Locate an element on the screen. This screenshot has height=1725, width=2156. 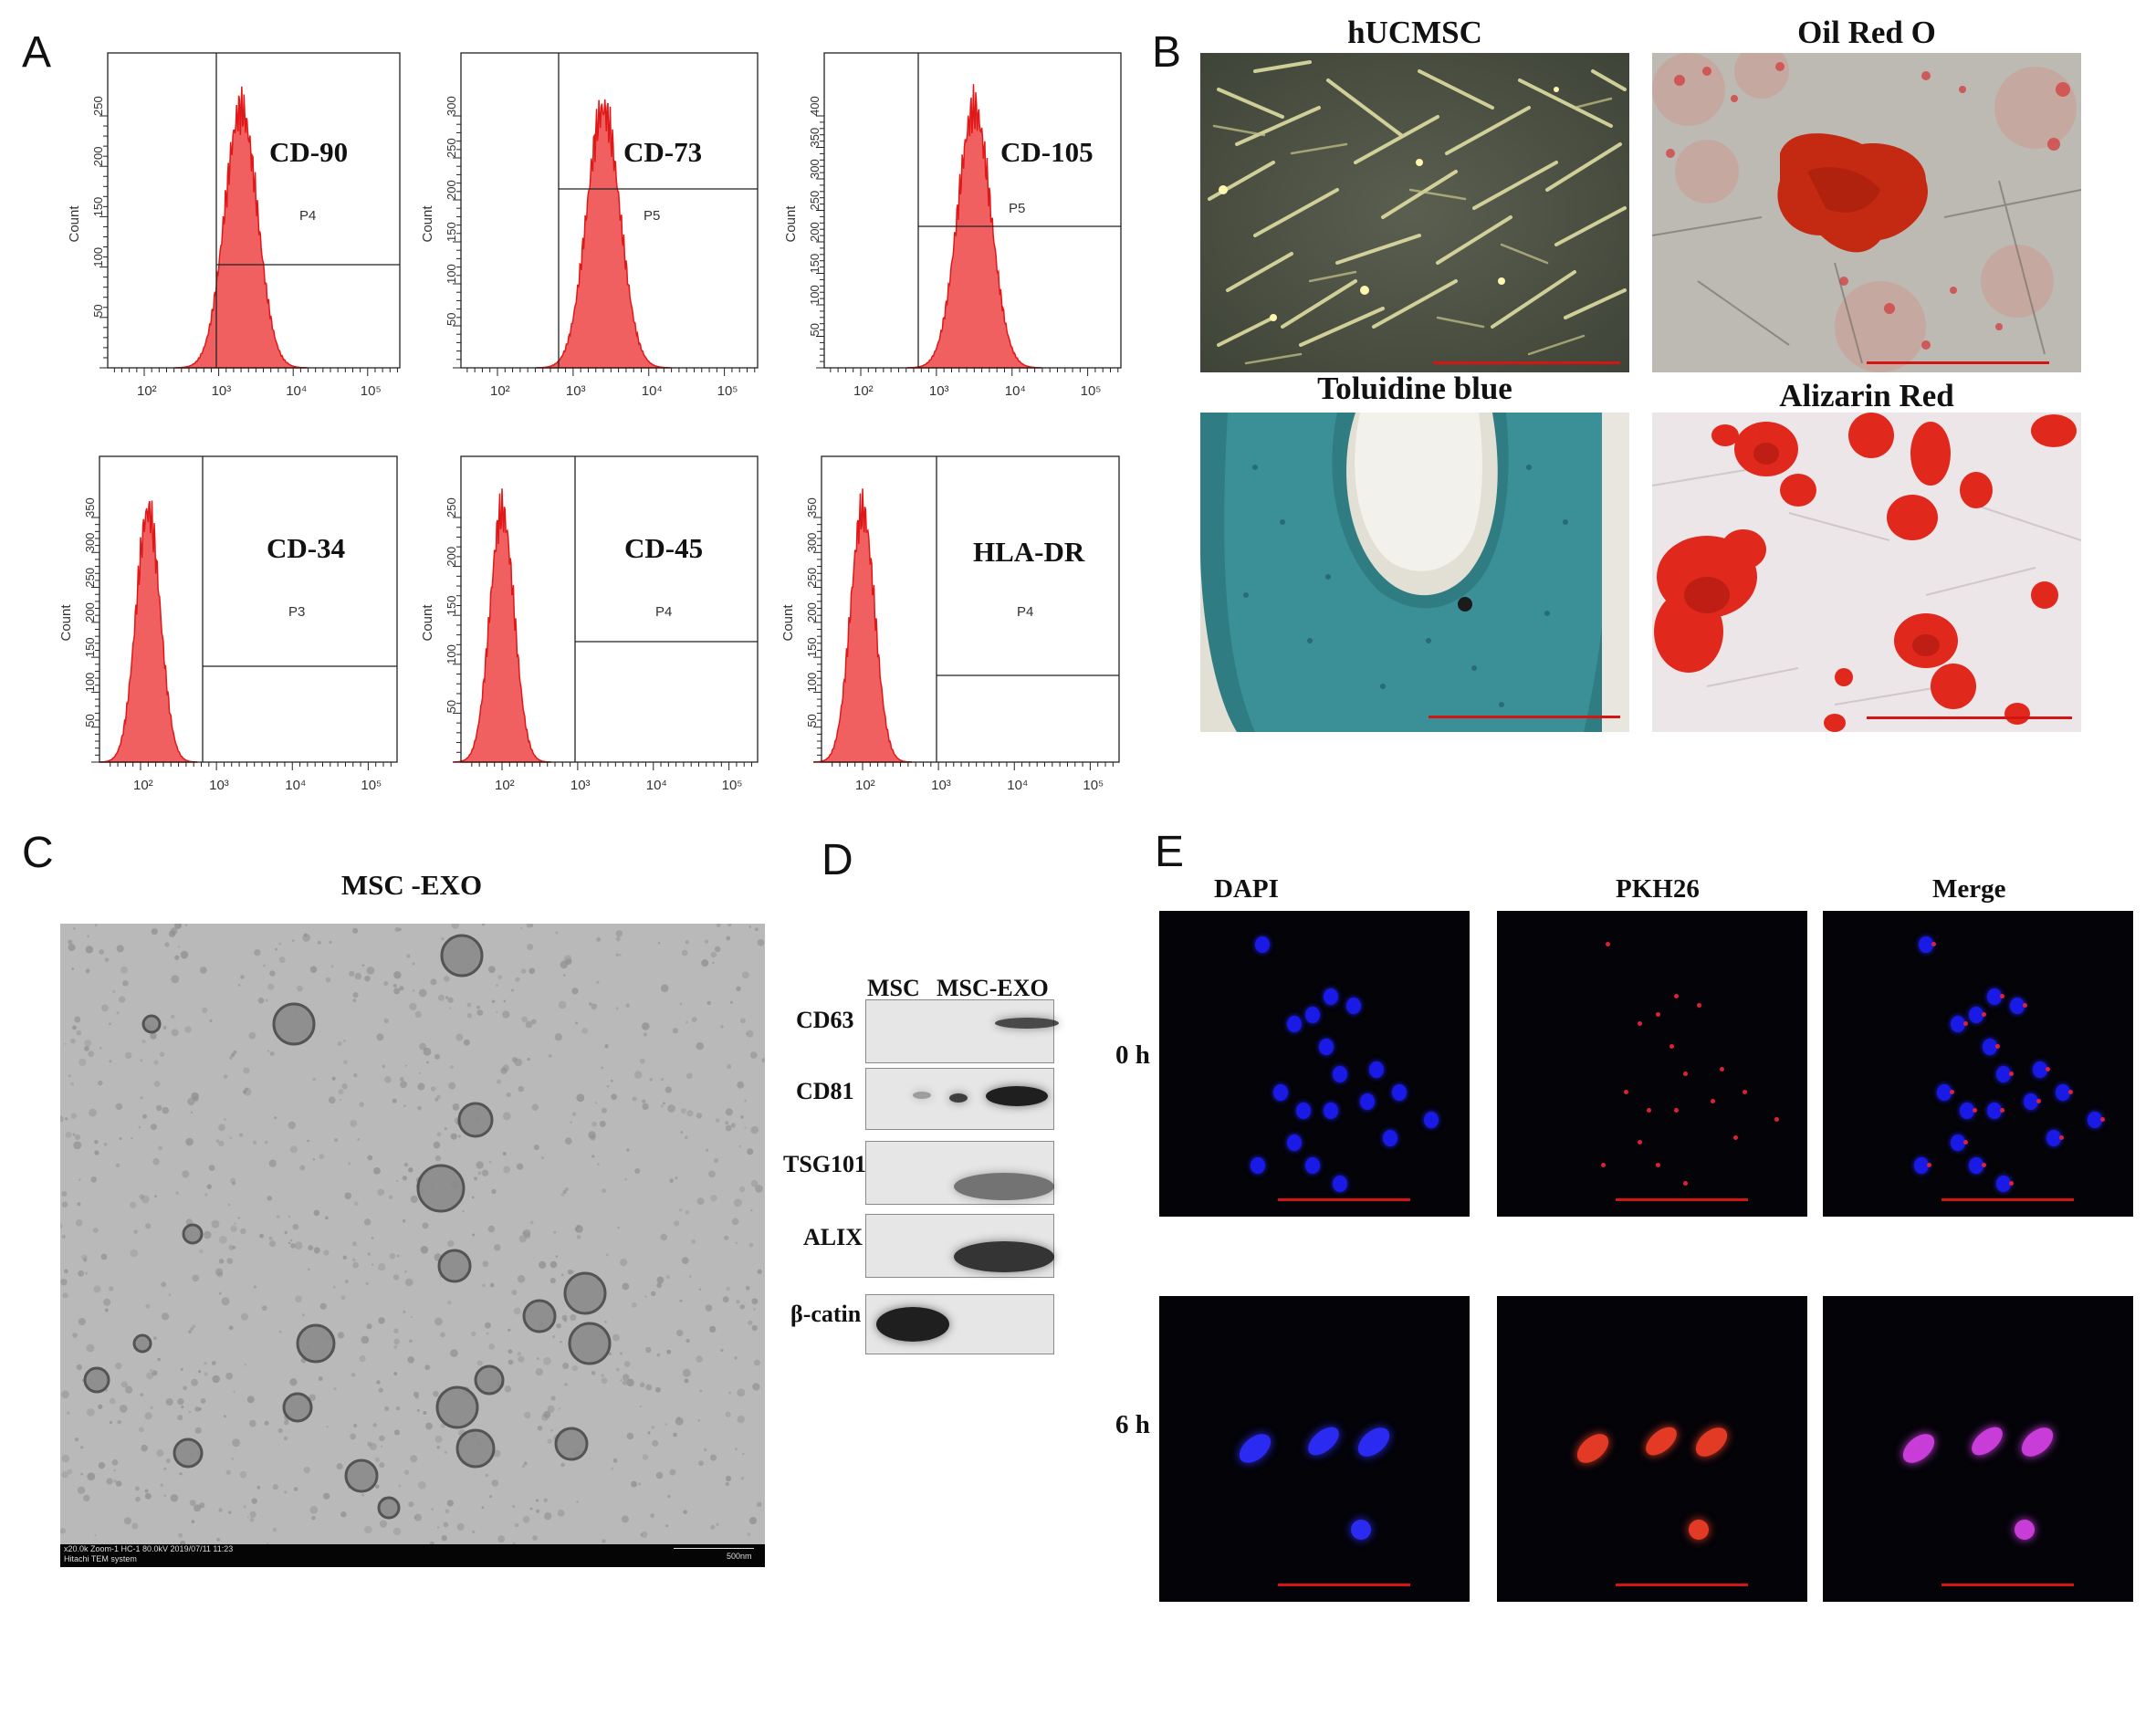
blot-band is located at coordinates (1027, 1023).